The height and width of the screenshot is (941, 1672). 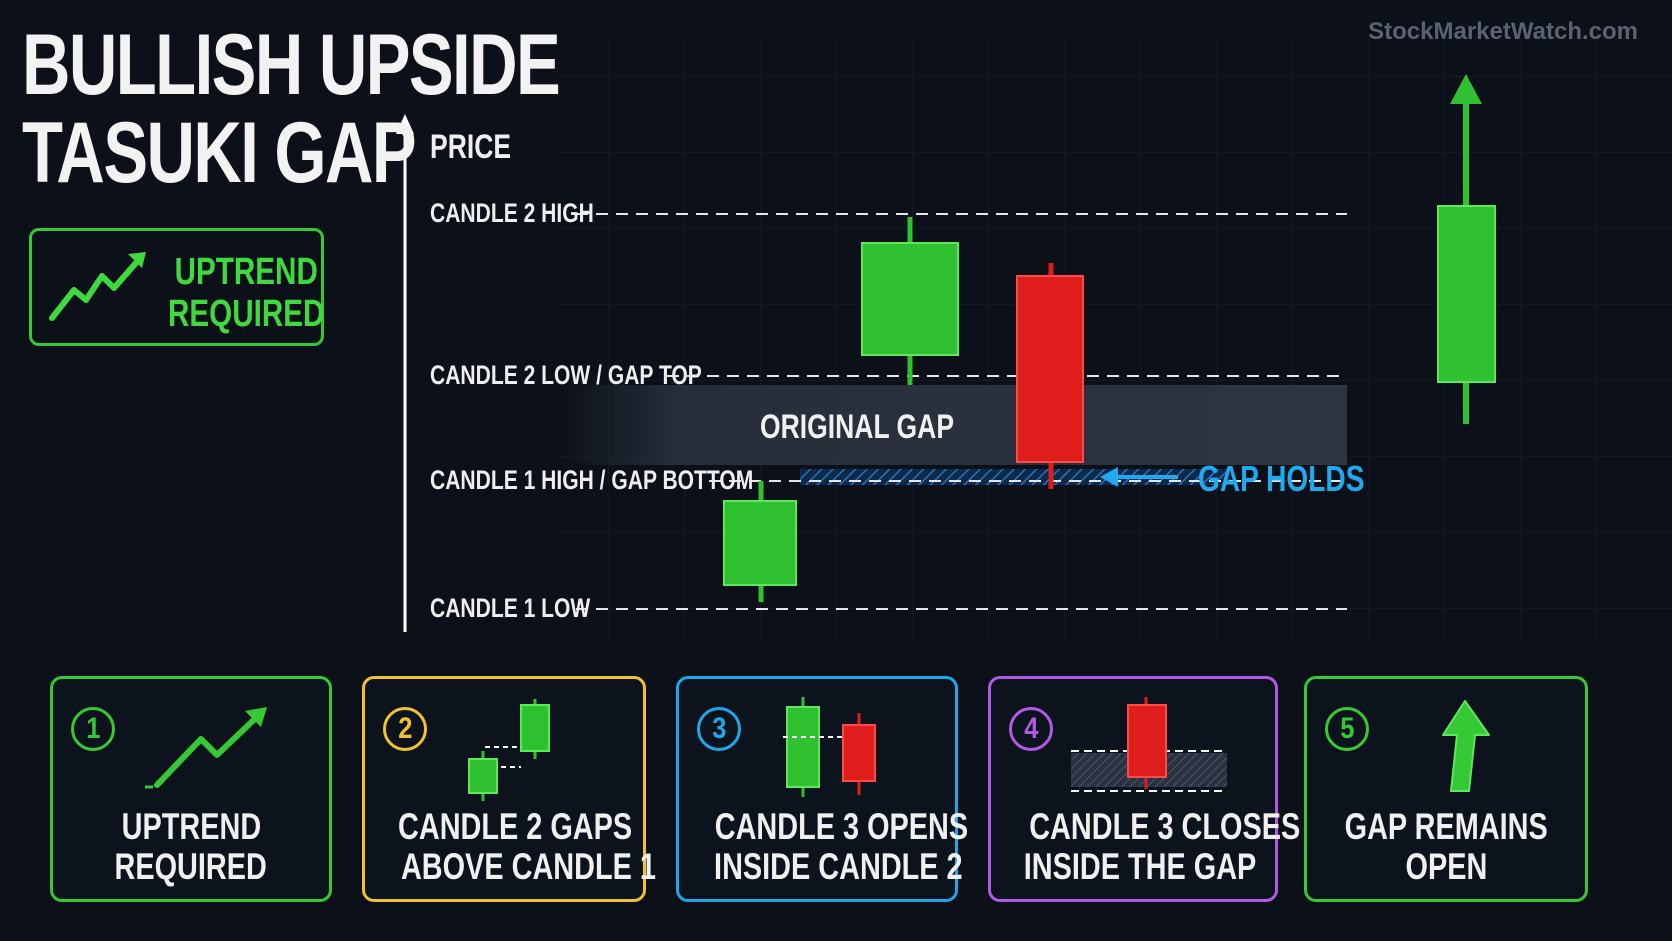 I want to click on gap-candles-icon, so click(x=509, y=750).